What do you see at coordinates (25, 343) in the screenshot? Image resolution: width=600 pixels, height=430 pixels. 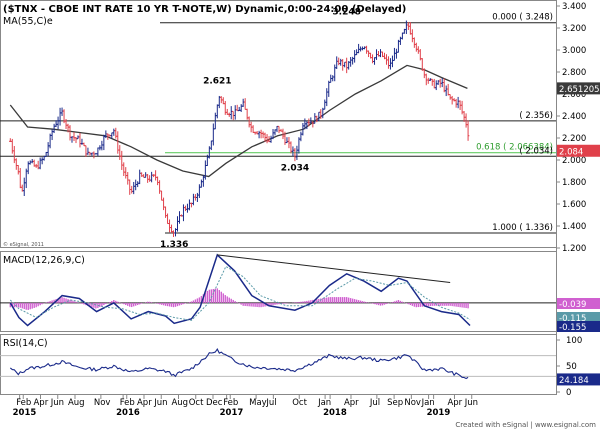 I see `rsi-legend: RSI(14,C)` at bounding box center [25, 343].